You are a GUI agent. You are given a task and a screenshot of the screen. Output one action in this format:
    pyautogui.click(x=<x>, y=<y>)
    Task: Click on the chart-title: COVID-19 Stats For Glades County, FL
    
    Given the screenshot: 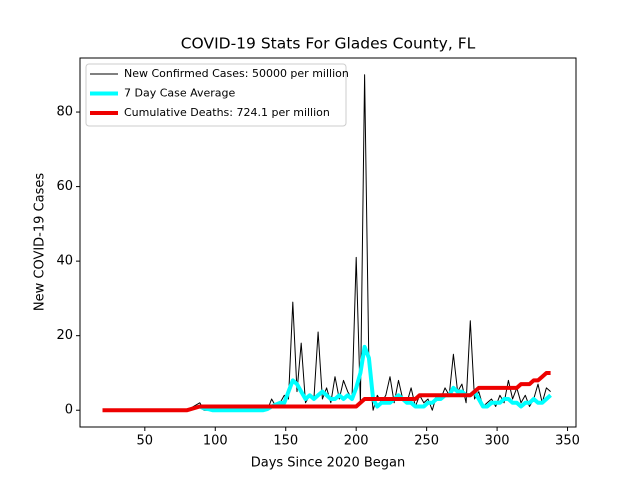 What is the action you would take?
    pyautogui.click(x=328, y=44)
    